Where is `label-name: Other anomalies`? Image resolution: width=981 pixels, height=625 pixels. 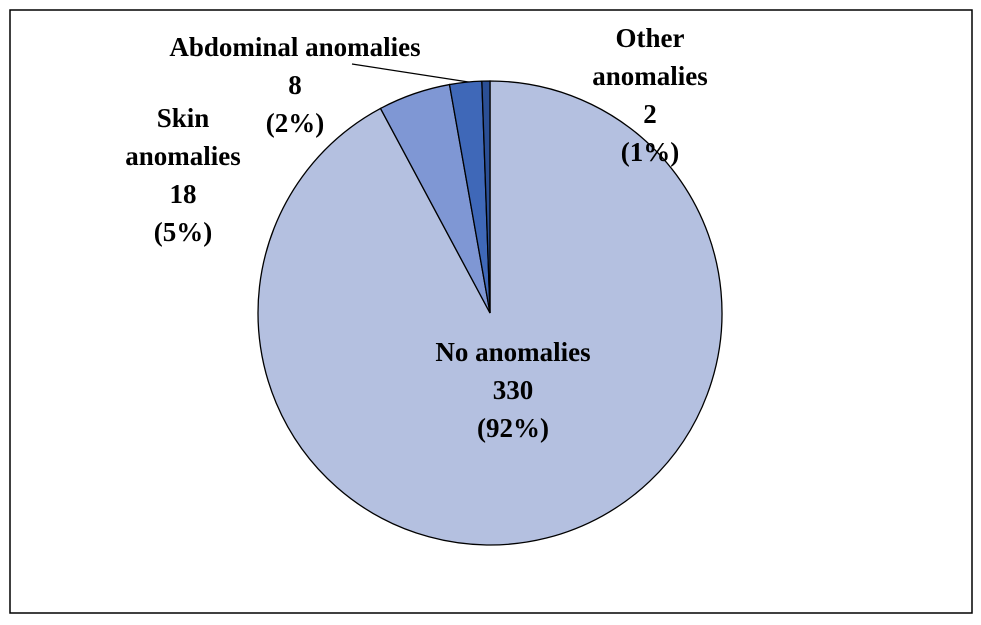 label-name: Other anomalies is located at coordinates (650, 57).